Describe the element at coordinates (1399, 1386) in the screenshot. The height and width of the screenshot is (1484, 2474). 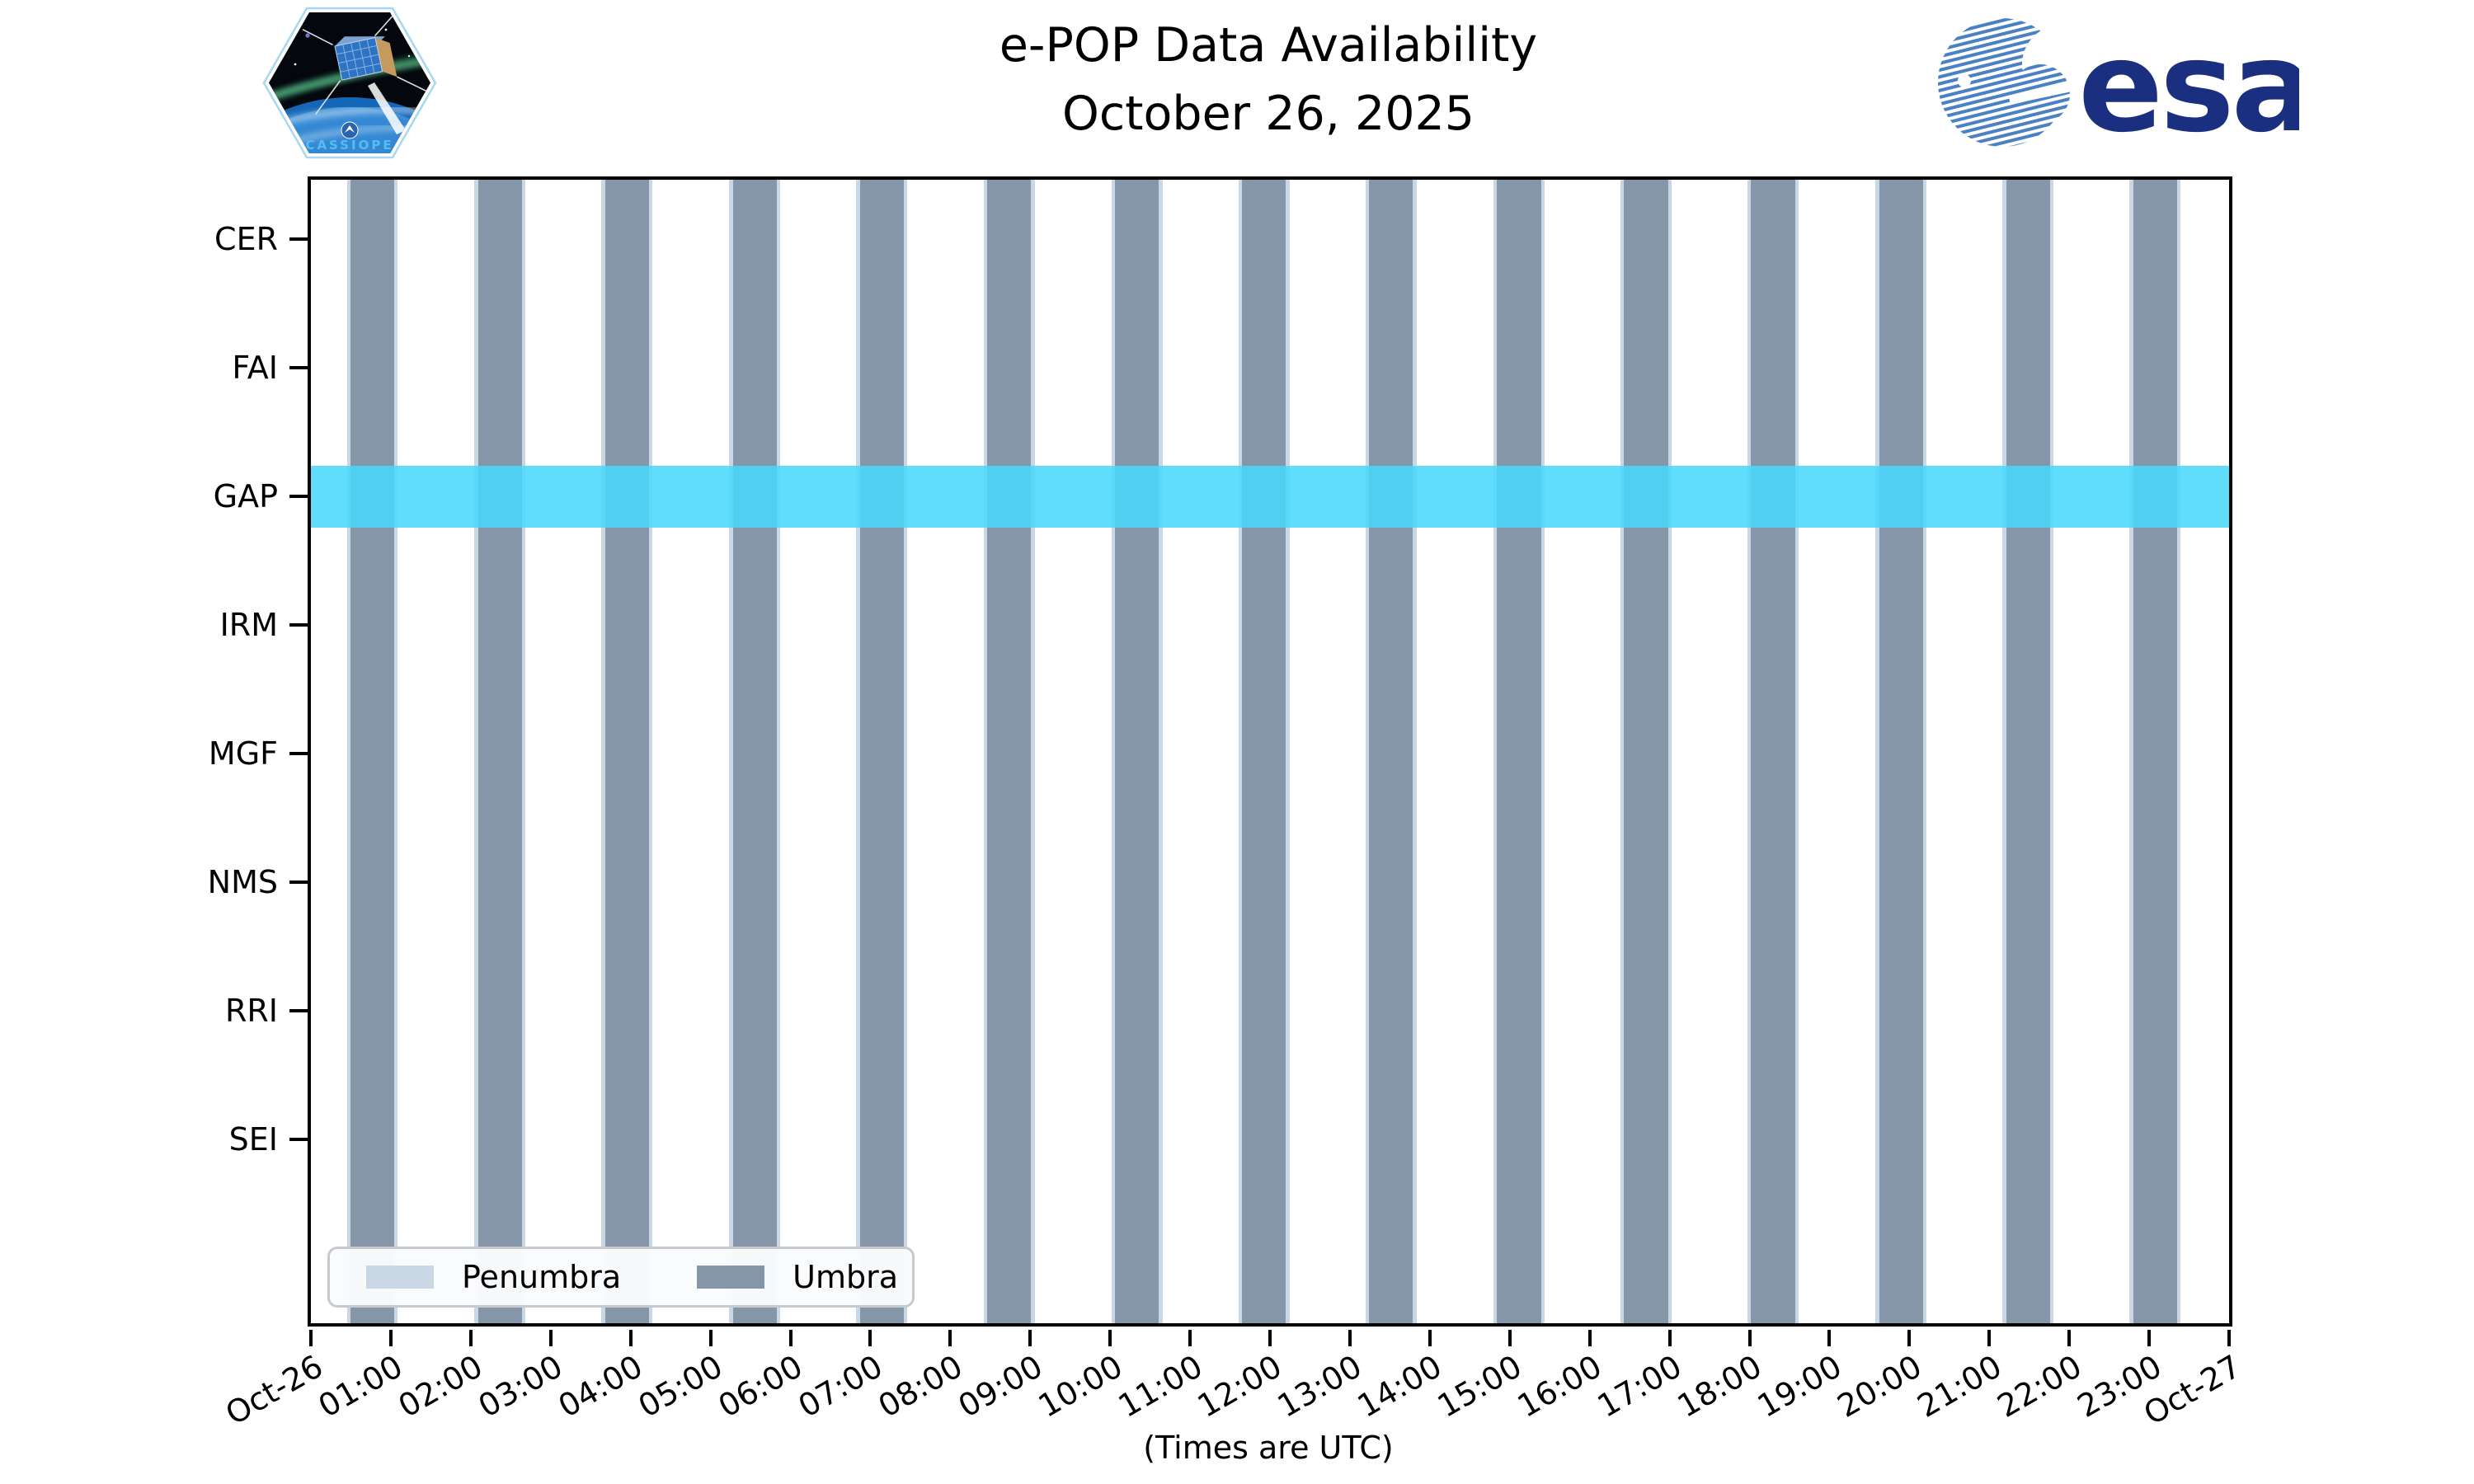
I see `x-tick-label: 14:00` at that location.